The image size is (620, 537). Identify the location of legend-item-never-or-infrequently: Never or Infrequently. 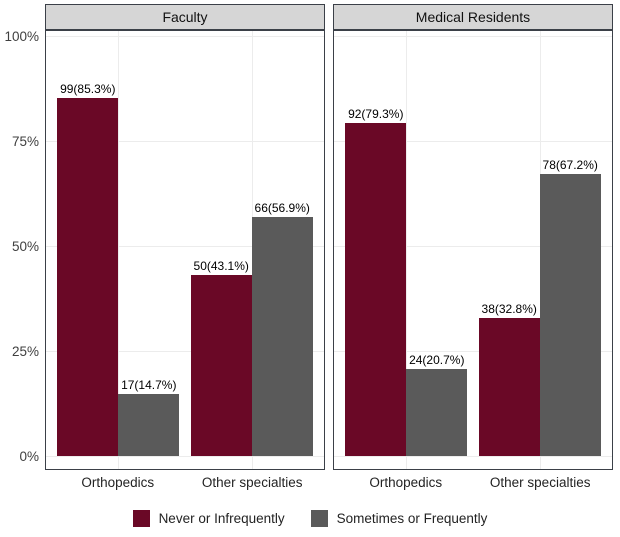
(208, 518).